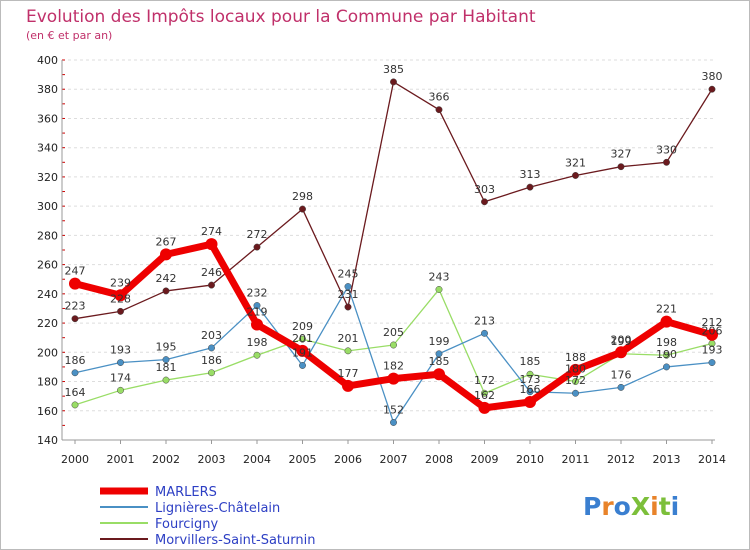 This screenshot has width=750, height=550. I want to click on proxiti-logo: ProXiti, so click(631, 506).